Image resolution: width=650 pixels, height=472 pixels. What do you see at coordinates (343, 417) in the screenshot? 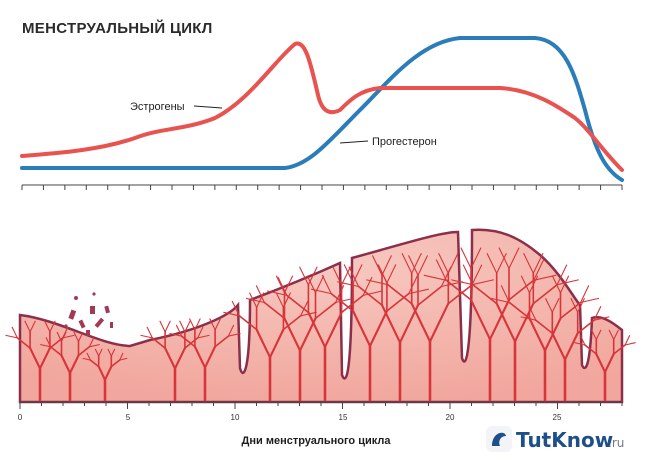
I see `tick-label-15: 15` at bounding box center [343, 417].